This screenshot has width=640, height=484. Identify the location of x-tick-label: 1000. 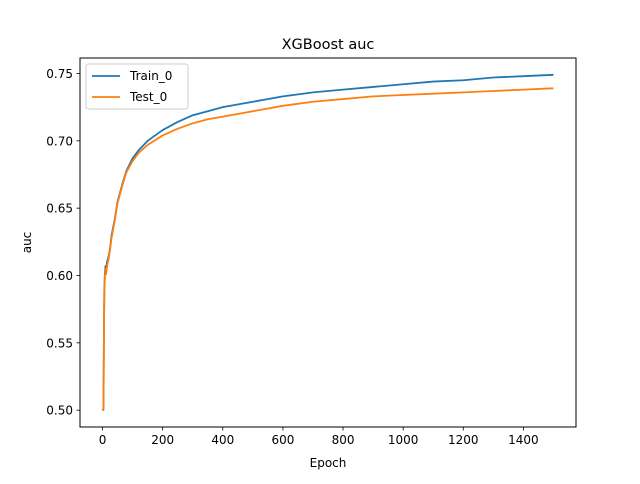
(403, 440).